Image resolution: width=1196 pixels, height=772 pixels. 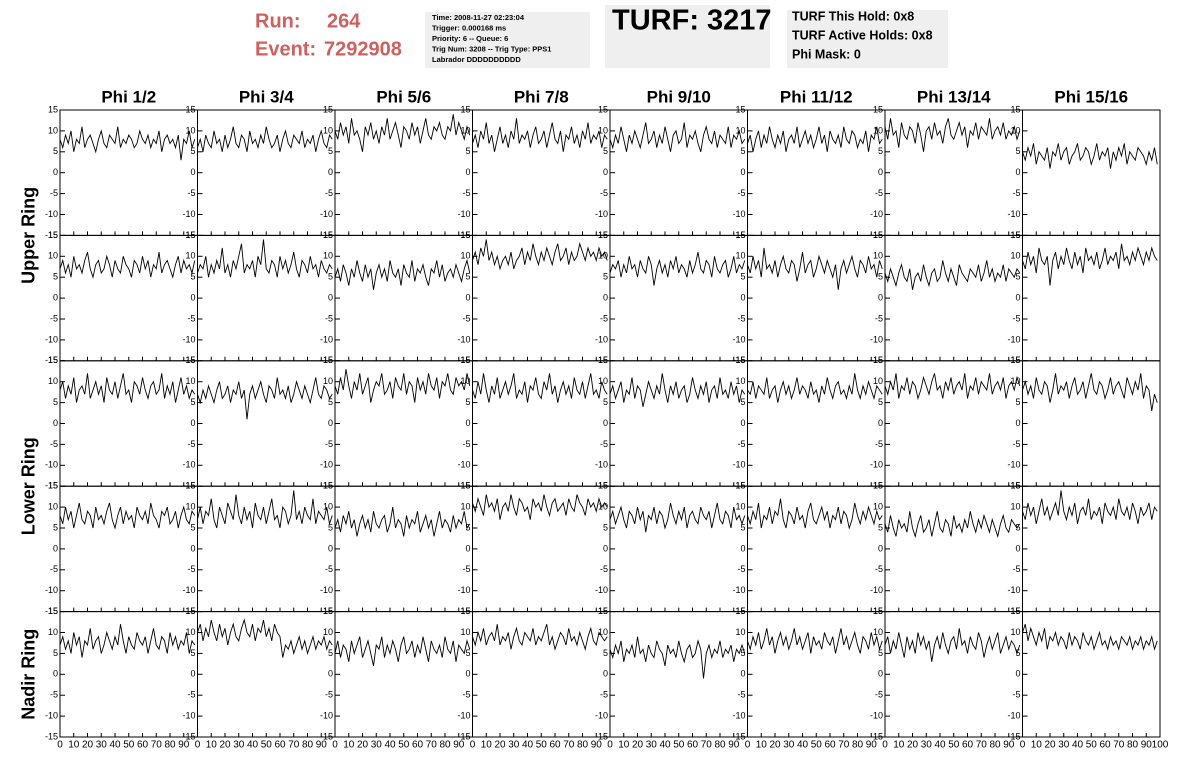 What do you see at coordinates (816, 96) in the screenshot?
I see `column-label: Phi 11/12` at bounding box center [816, 96].